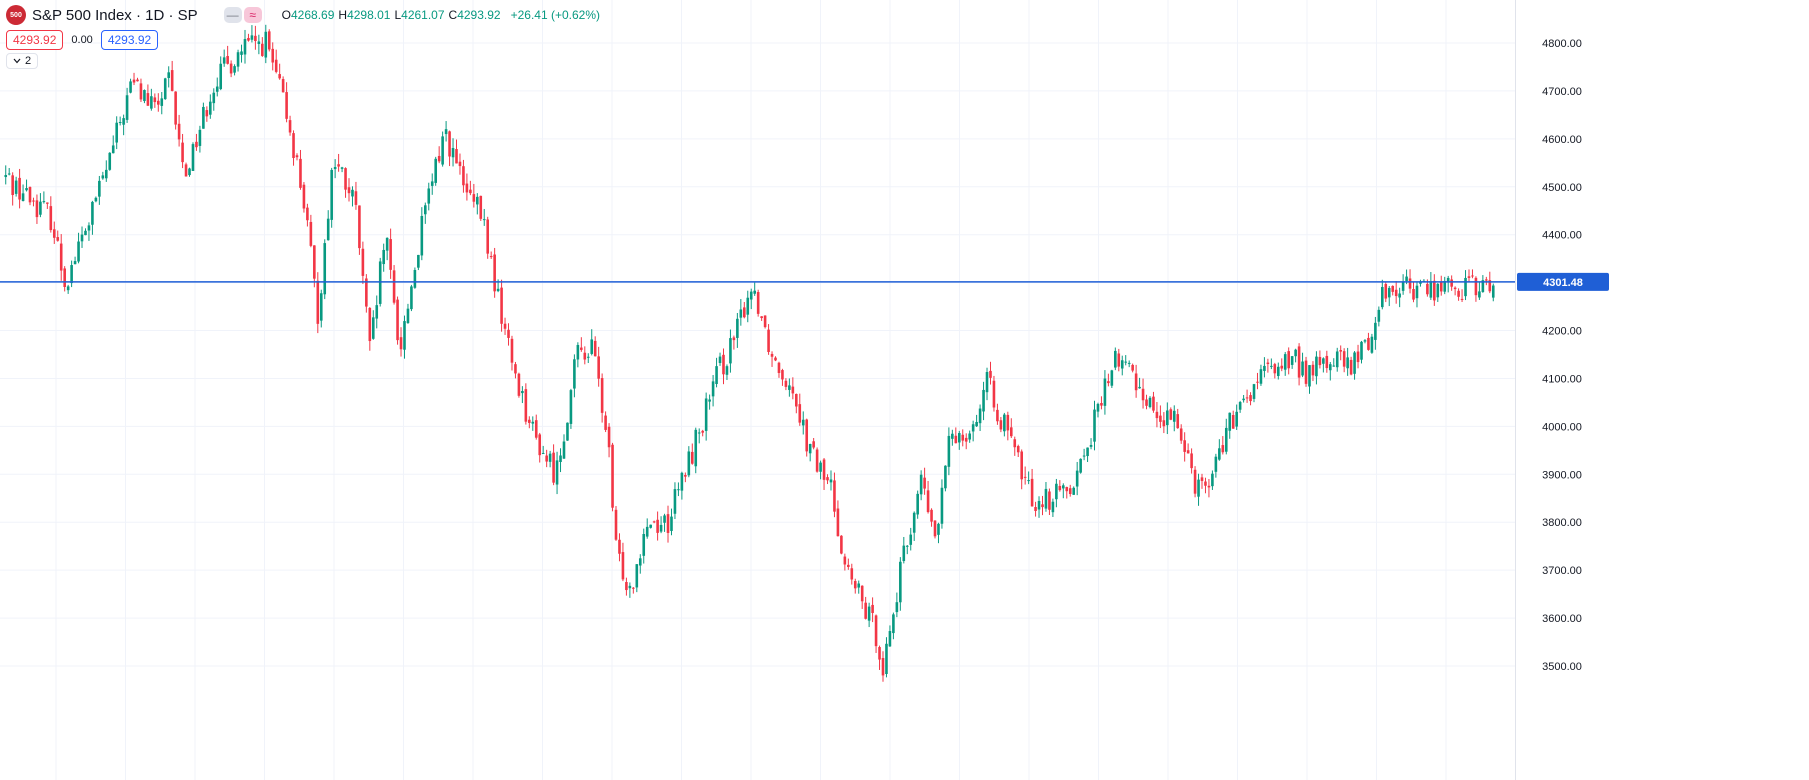 The height and width of the screenshot is (780, 1809). Describe the element at coordinates (16, 15) in the screenshot. I see `sp500-logo-icon: 500` at that location.